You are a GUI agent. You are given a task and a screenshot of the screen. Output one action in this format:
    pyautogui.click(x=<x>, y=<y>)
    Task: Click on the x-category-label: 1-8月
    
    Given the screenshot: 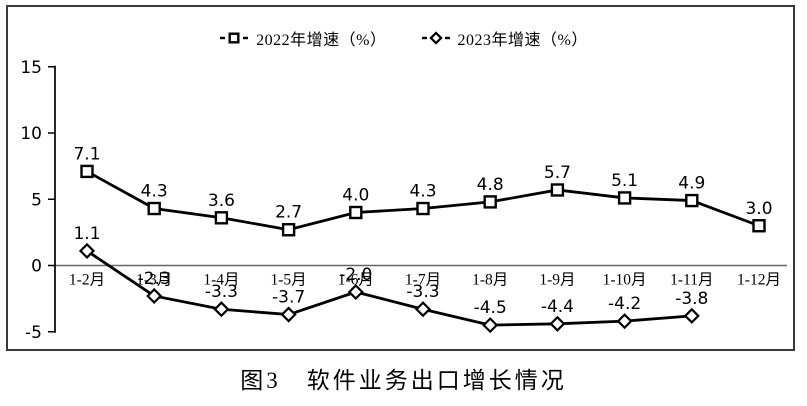 What is the action you would take?
    pyautogui.click(x=490, y=280)
    